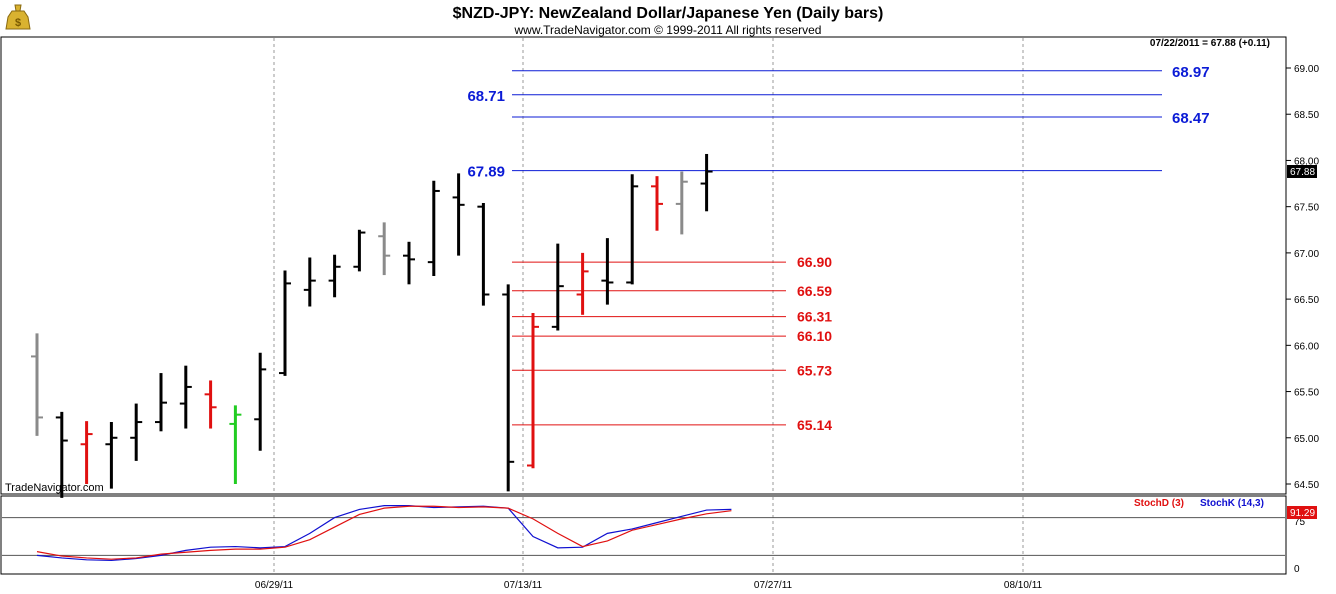 The image size is (1336, 594). Describe the element at coordinates (1191, 72) in the screenshot. I see `blue-level-label: 68.97` at that location.